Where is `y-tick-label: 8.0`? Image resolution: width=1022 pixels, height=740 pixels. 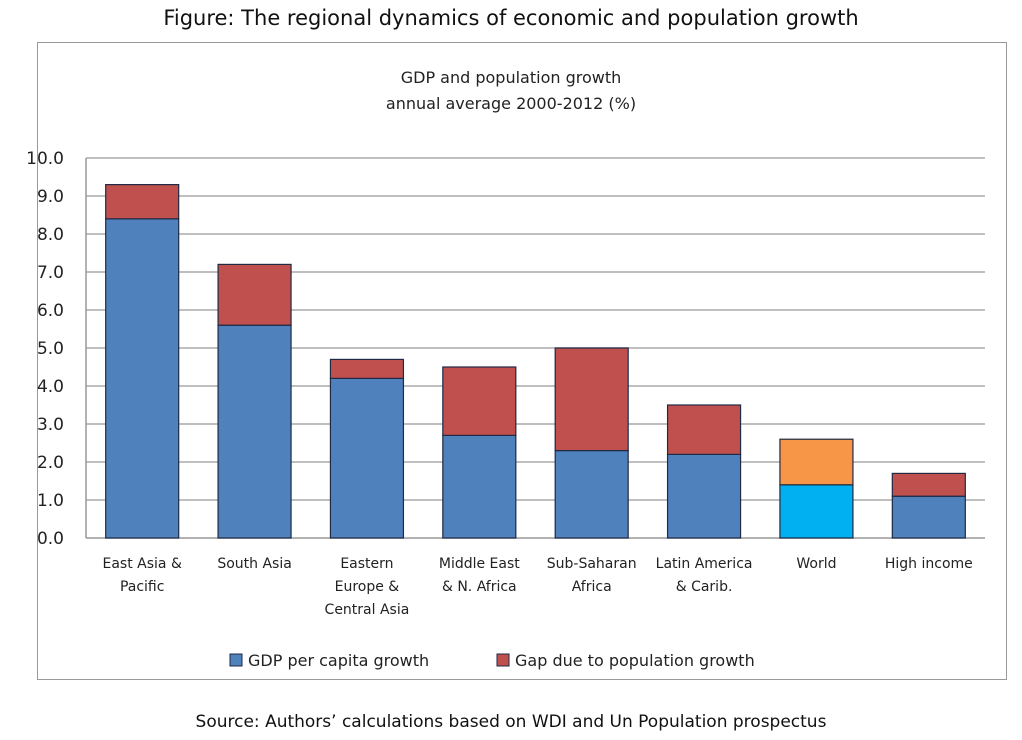 y-tick-label: 8.0 is located at coordinates (50, 235).